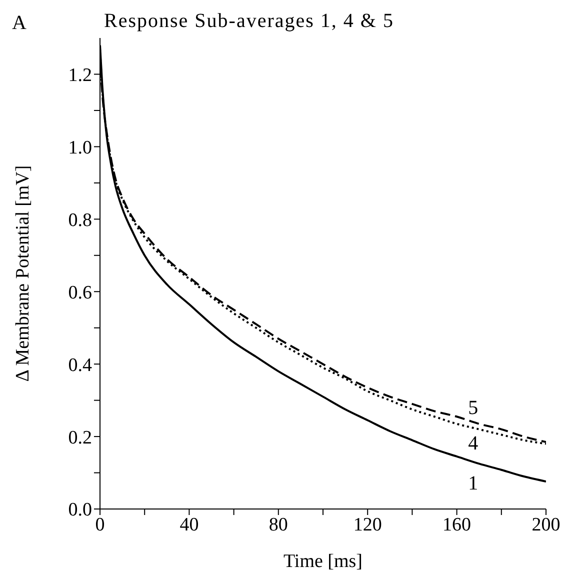  I want to click on chart-title: Response Sub-averages 1, 4 & 5, so click(249, 21).